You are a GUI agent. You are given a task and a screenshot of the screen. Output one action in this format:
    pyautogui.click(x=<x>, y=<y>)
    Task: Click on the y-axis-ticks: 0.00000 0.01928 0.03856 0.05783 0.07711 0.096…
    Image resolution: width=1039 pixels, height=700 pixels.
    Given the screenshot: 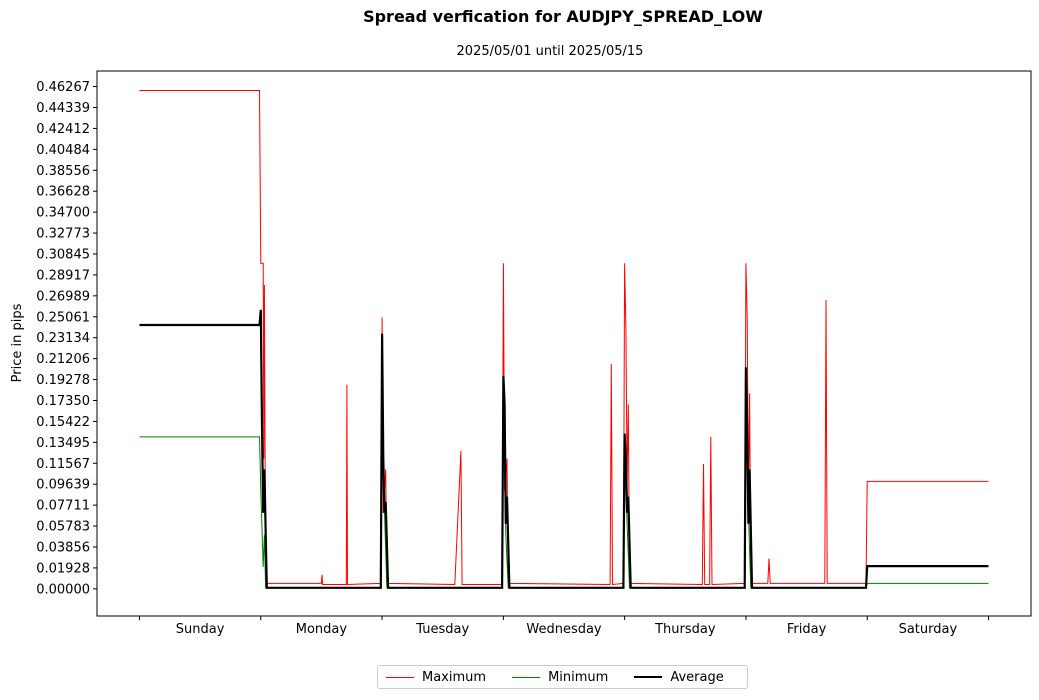 What is the action you would take?
    pyautogui.click(x=66, y=338)
    